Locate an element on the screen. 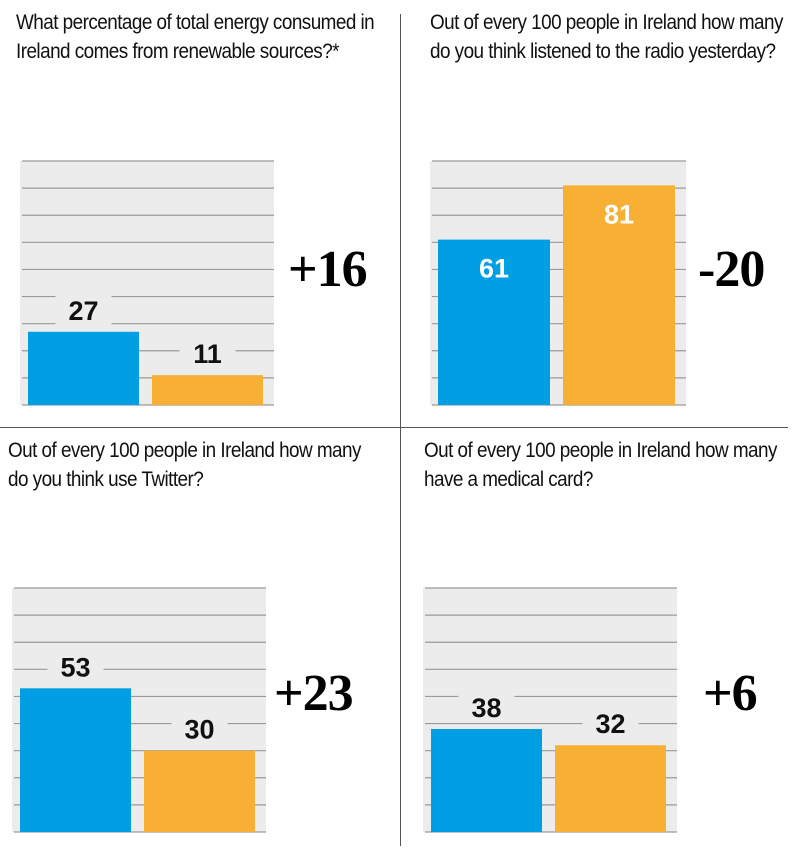 This screenshot has height=851, width=800. chart-3: 53 30 is located at coordinates (139, 710).